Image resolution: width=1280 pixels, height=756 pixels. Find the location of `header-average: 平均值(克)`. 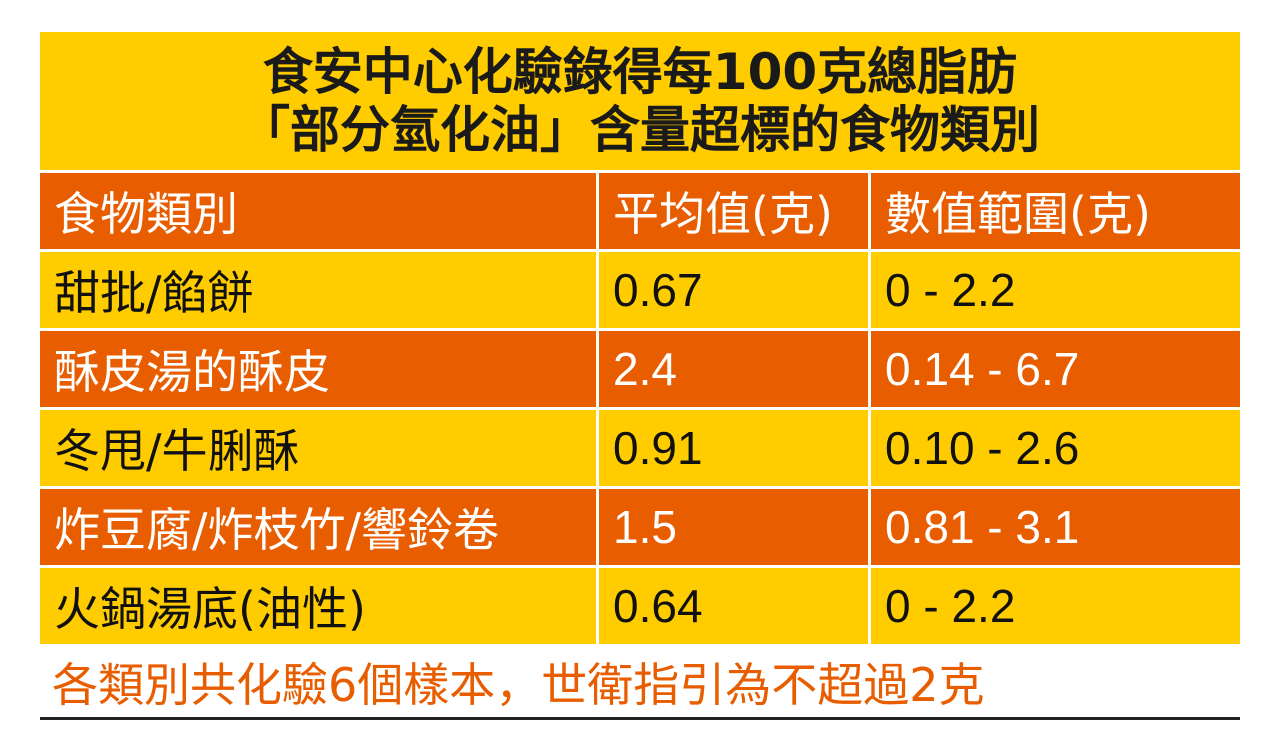

header-average: 平均值(克) is located at coordinates (732, 209).